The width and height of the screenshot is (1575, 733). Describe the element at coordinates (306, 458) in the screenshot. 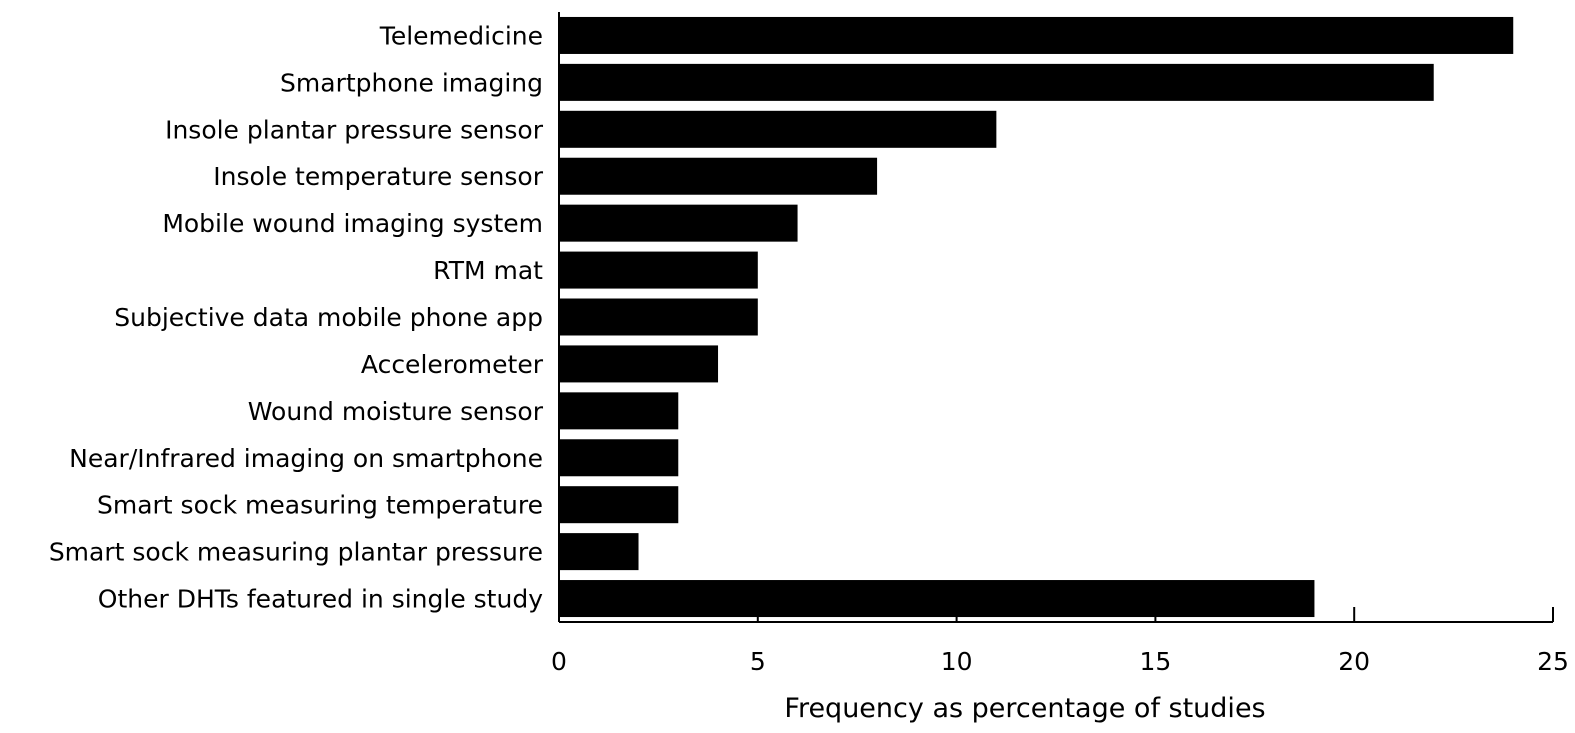

I see `category-label: Near/Infrared imaging on smartphone` at that location.